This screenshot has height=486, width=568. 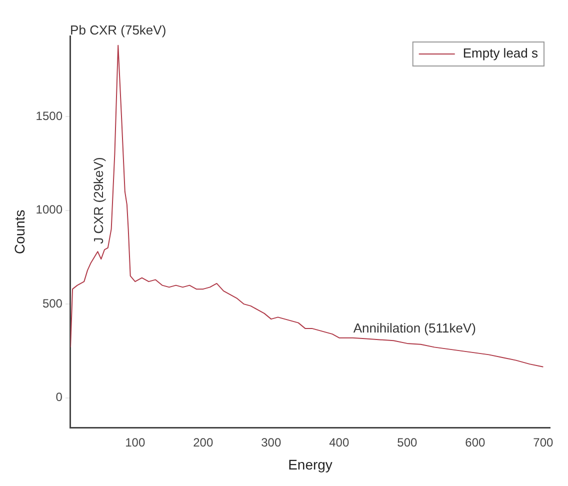 I want to click on x-tick-label: 100, so click(x=135, y=442).